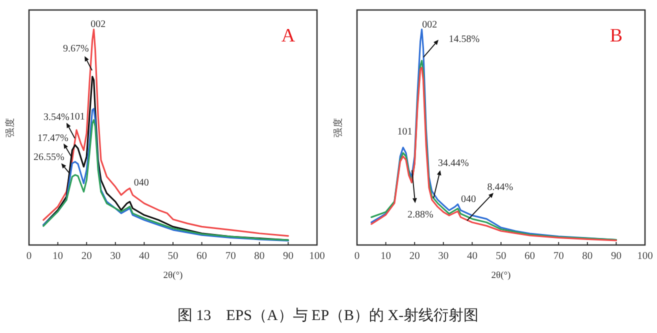 Image resolution: width=657 pixels, height=333 pixels. I want to click on chart-title: A, so click(288, 36).